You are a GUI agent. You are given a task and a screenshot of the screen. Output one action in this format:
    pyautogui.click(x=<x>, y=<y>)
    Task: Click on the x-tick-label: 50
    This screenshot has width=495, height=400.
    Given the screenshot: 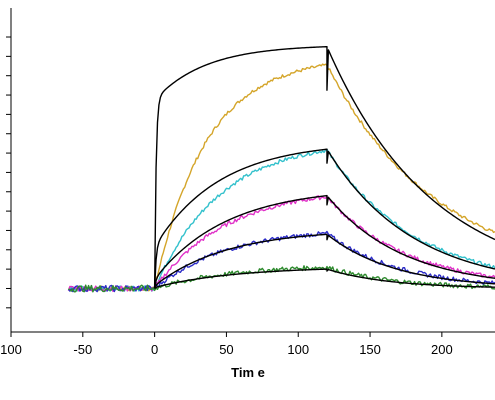 What is the action you would take?
    pyautogui.click(x=226, y=349)
    